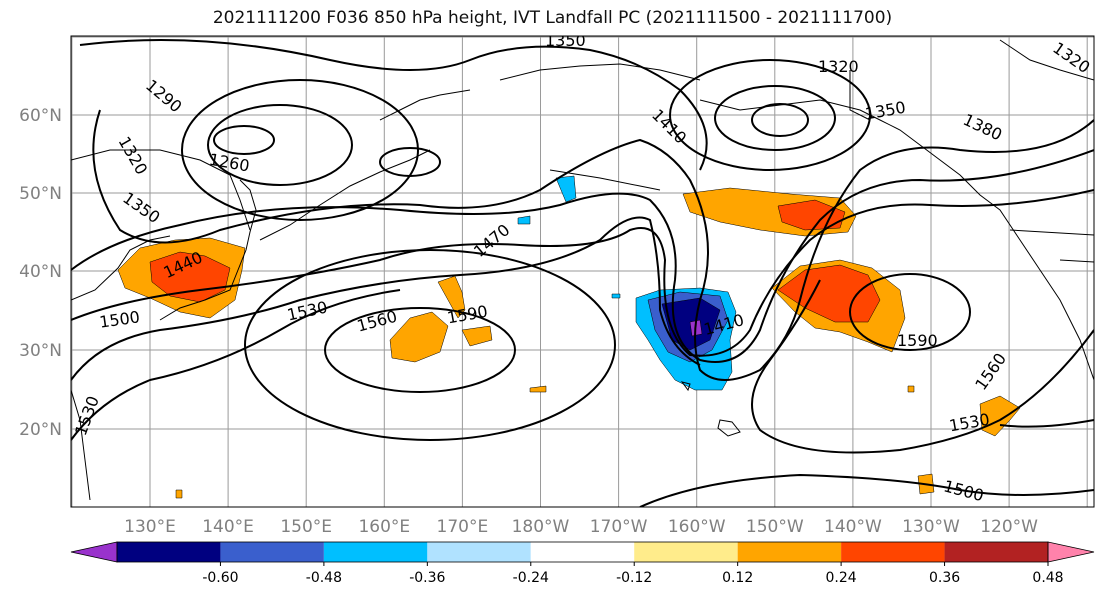 The image size is (1105, 601). Describe the element at coordinates (841, 578) in the screenshot. I see `colorbar-tick-label: 0.24` at that location.